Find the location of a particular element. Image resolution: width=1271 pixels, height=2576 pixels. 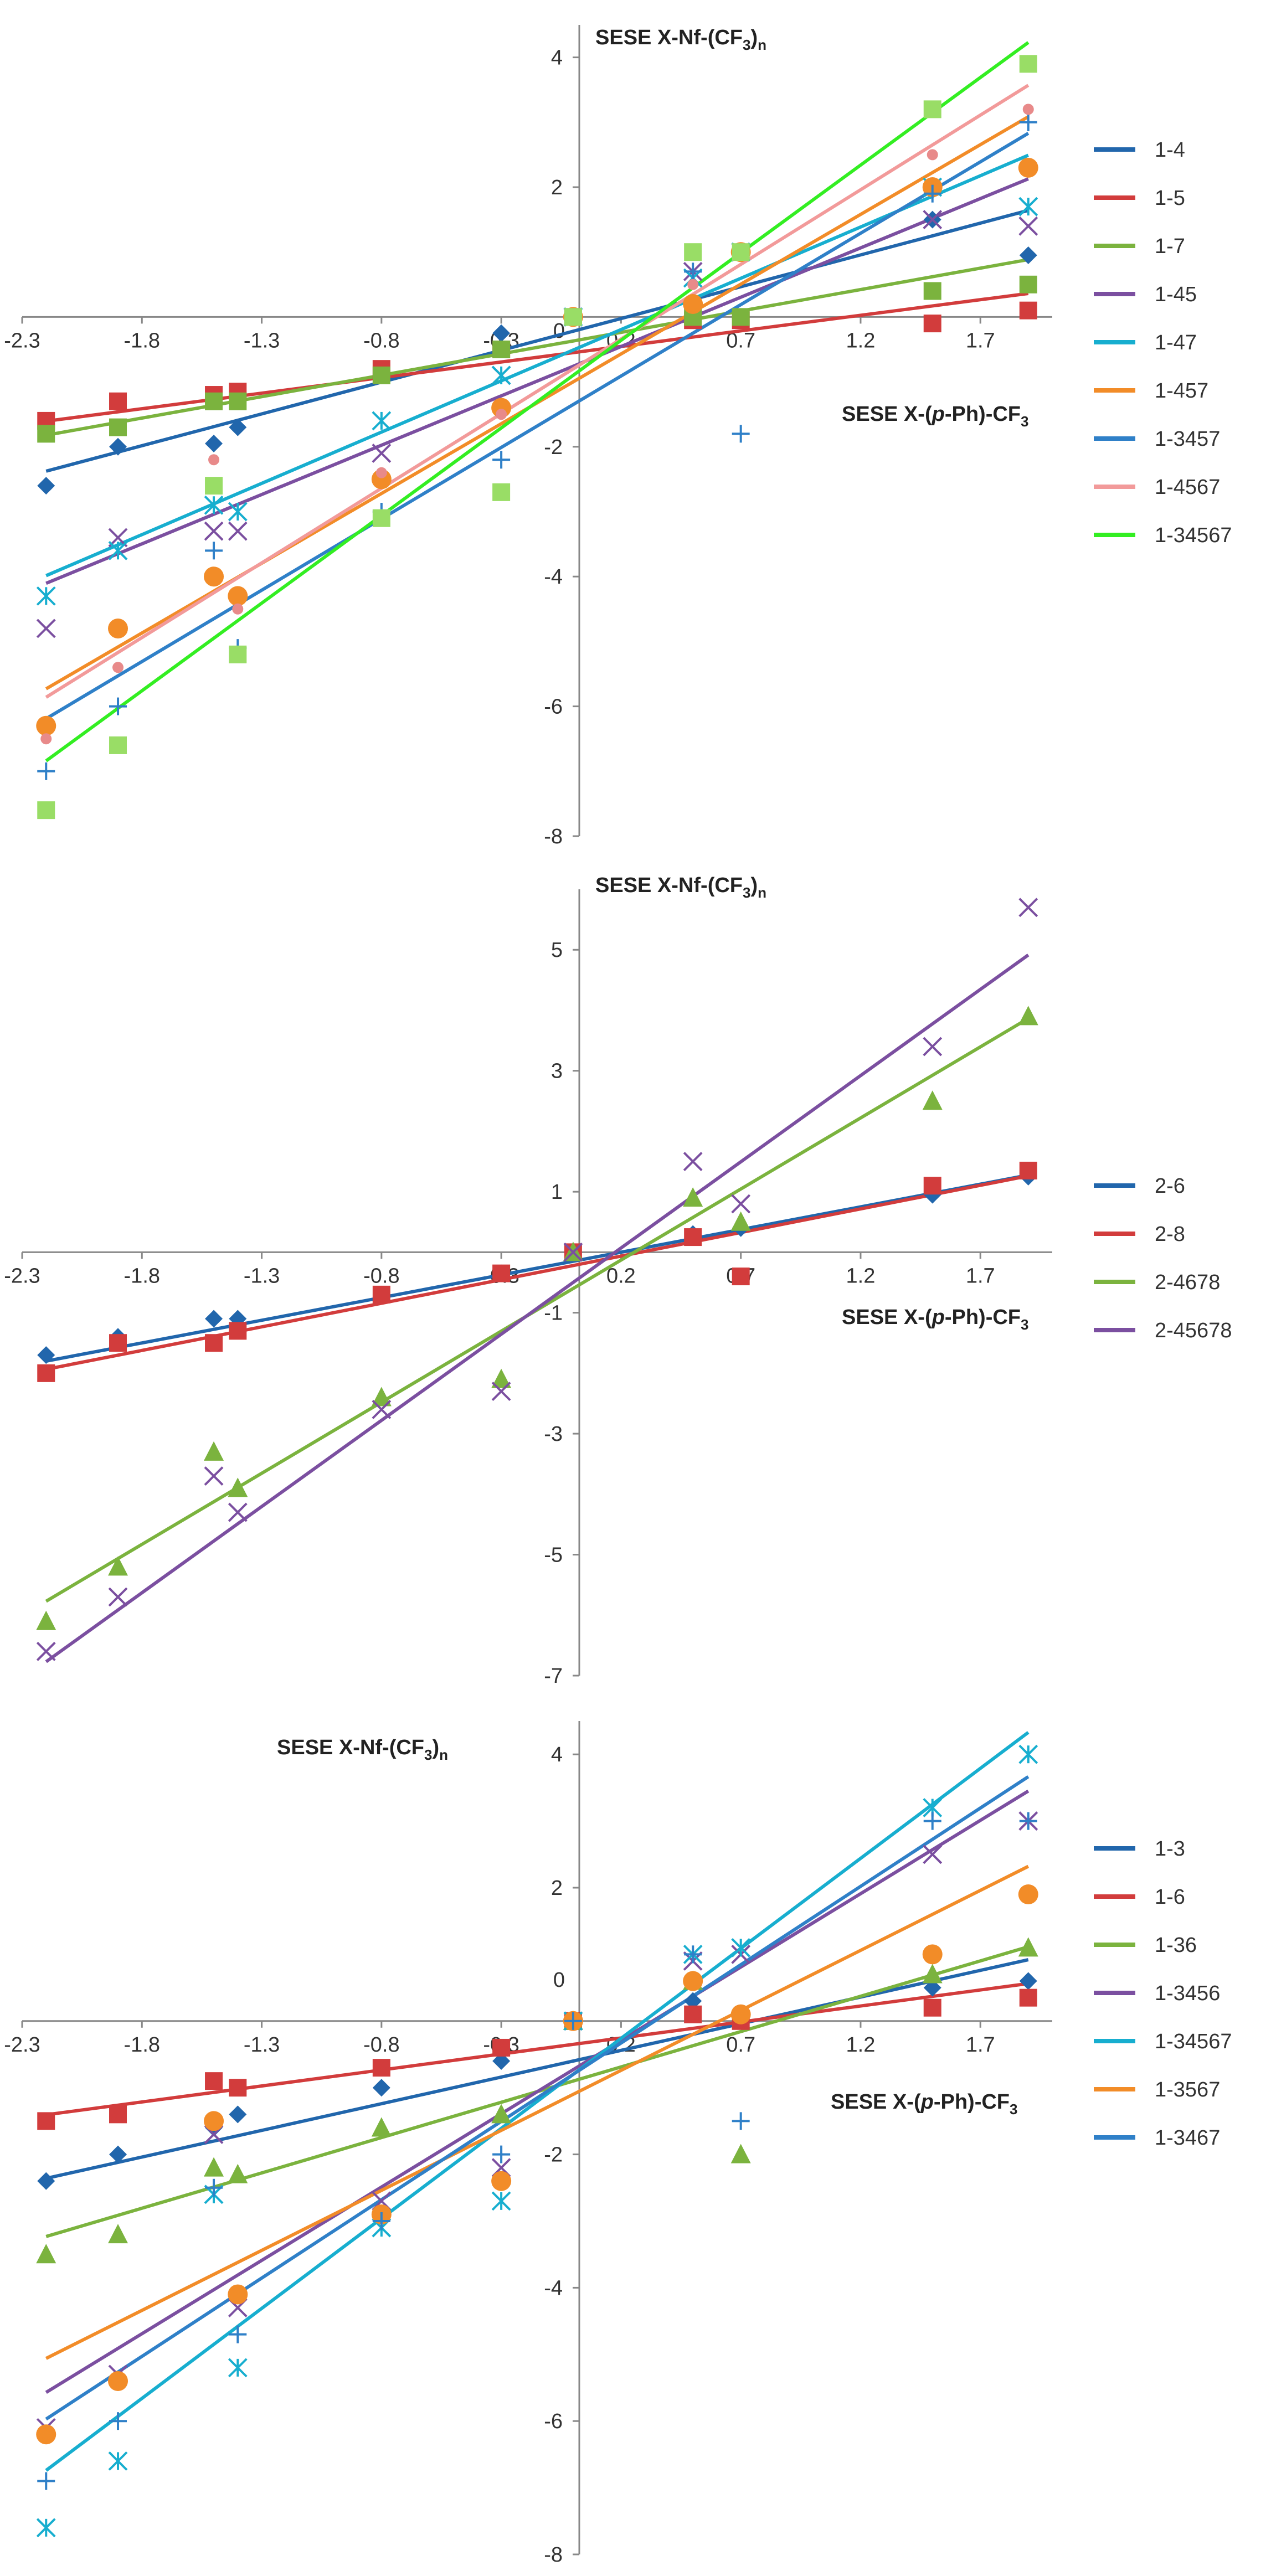

x-tick-label: -1.8 is located at coordinates (142, 340).